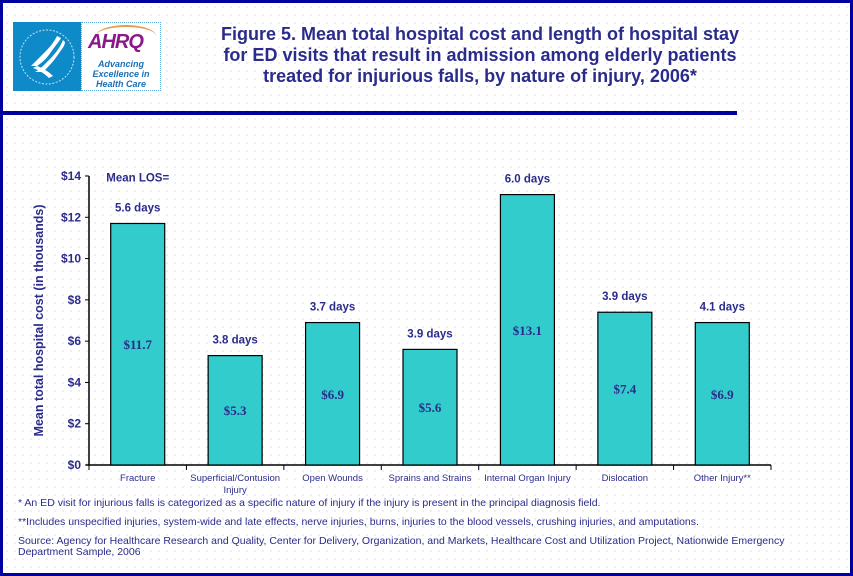  I want to click on y-tick-label: $12, so click(71, 217).